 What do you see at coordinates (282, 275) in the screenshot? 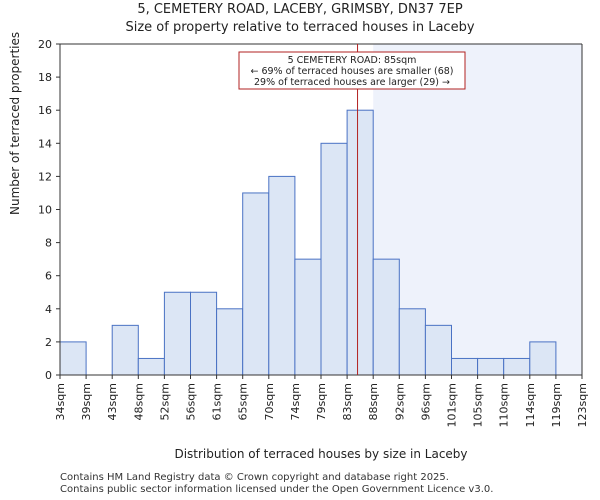
I see `bar-70sqm` at bounding box center [282, 275].